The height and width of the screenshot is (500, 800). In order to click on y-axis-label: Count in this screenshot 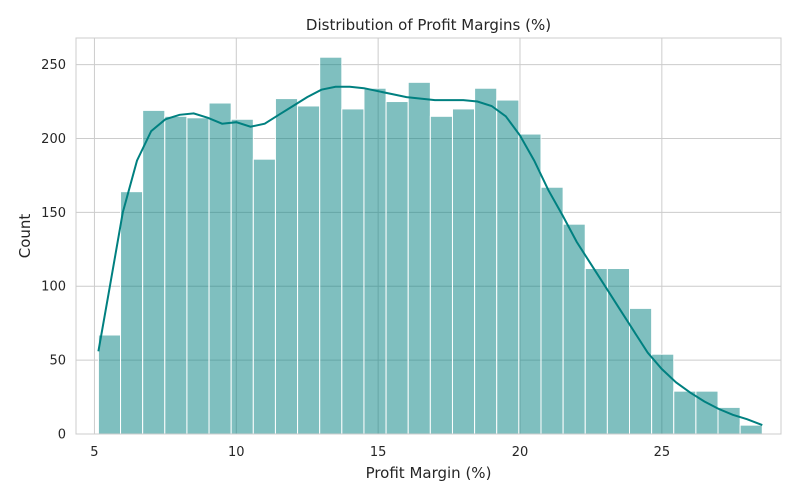, I will do `click(25, 236)`.